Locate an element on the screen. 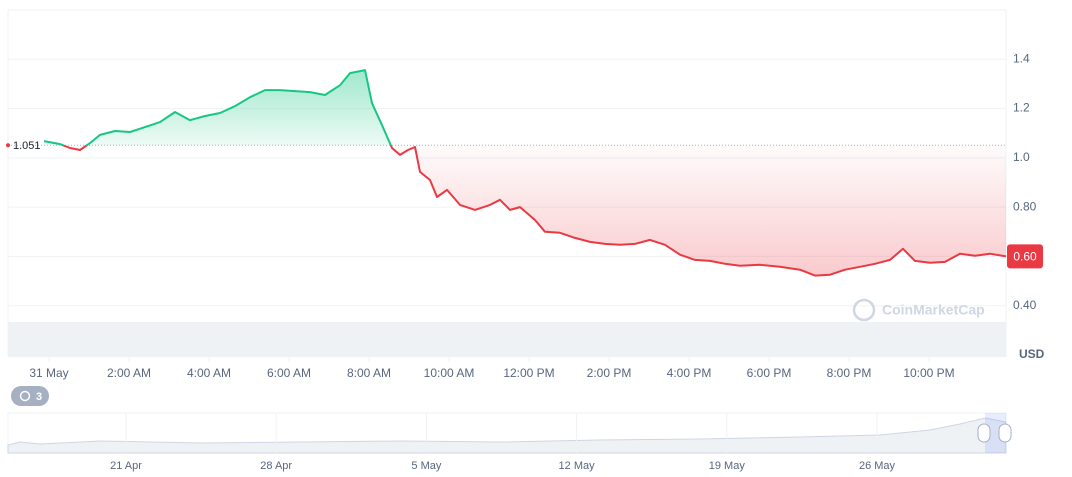 Image resolution: width=1072 pixels, height=477 pixels. history-badge: 3 is located at coordinates (30, 396).